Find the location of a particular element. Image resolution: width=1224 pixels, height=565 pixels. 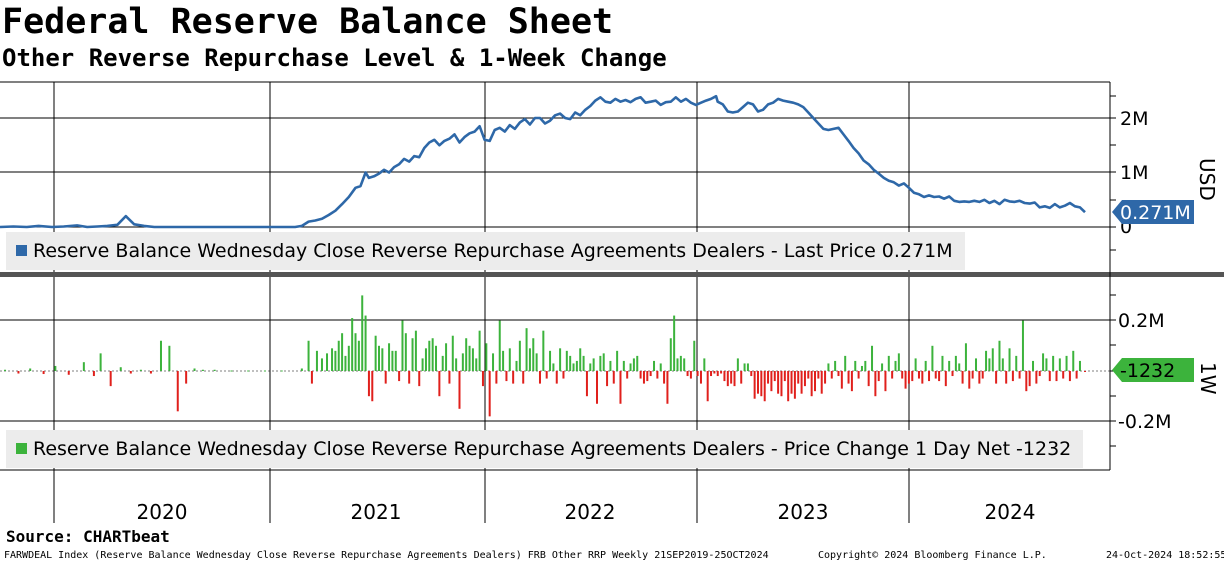

y-tick-label: 1M is located at coordinates (1134, 173).